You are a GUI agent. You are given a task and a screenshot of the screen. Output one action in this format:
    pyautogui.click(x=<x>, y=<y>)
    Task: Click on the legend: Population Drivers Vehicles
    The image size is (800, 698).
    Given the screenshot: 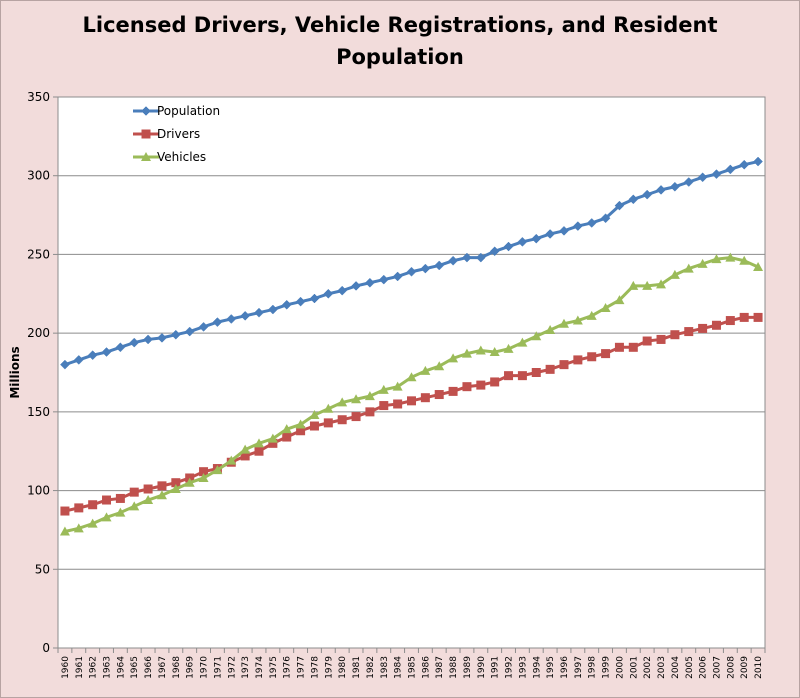 What is the action you would take?
    pyautogui.click(x=176, y=134)
    